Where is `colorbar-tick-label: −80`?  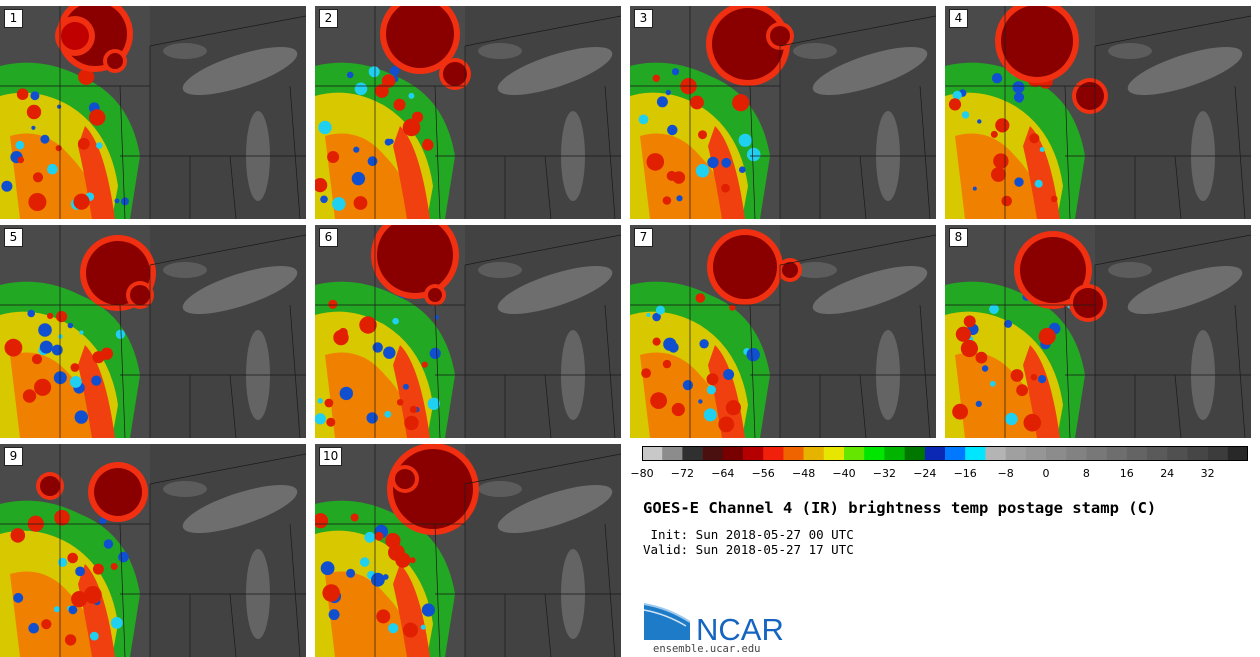 colorbar-tick-label: −80 is located at coordinates (642, 473).